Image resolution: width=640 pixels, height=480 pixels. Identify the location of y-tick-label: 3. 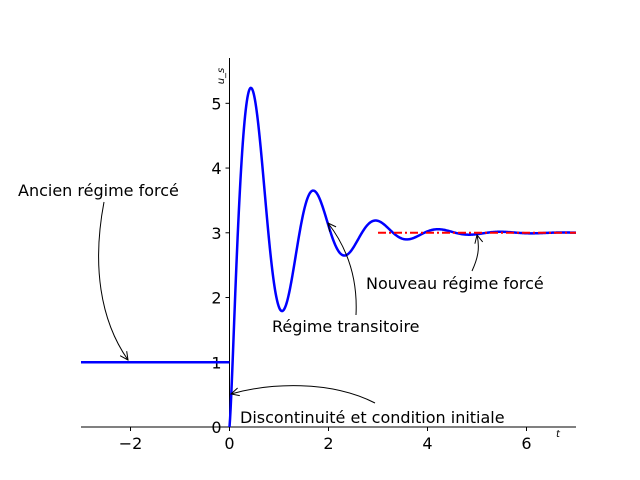
(216, 233).